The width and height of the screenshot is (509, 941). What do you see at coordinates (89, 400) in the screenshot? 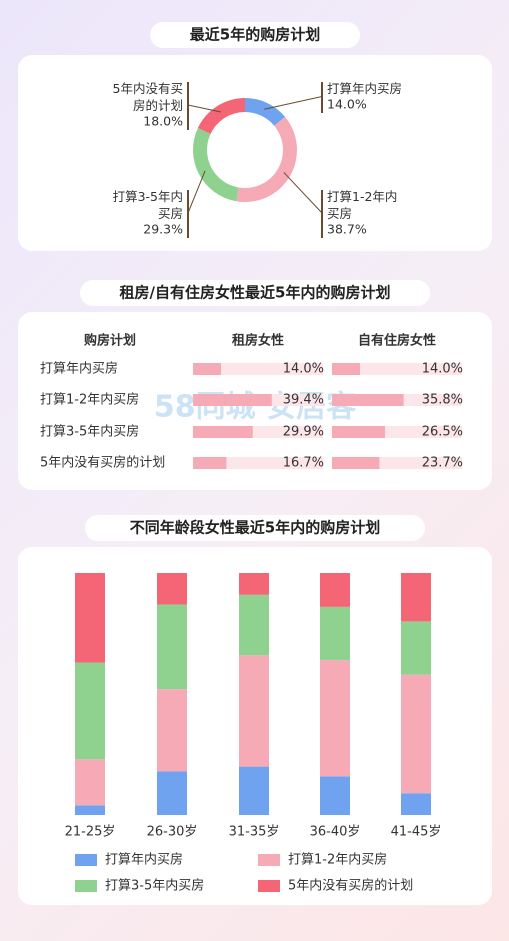
I see `row-label: 打算1-2年内买房` at bounding box center [89, 400].